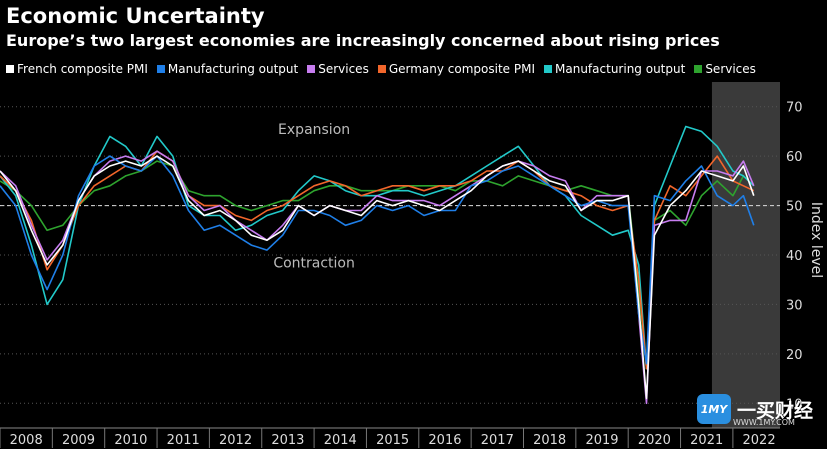 Image resolution: width=827 pixels, height=449 pixels. Describe the element at coordinates (816, 240) in the screenshot. I see `y-axis-label: Index level` at that location.